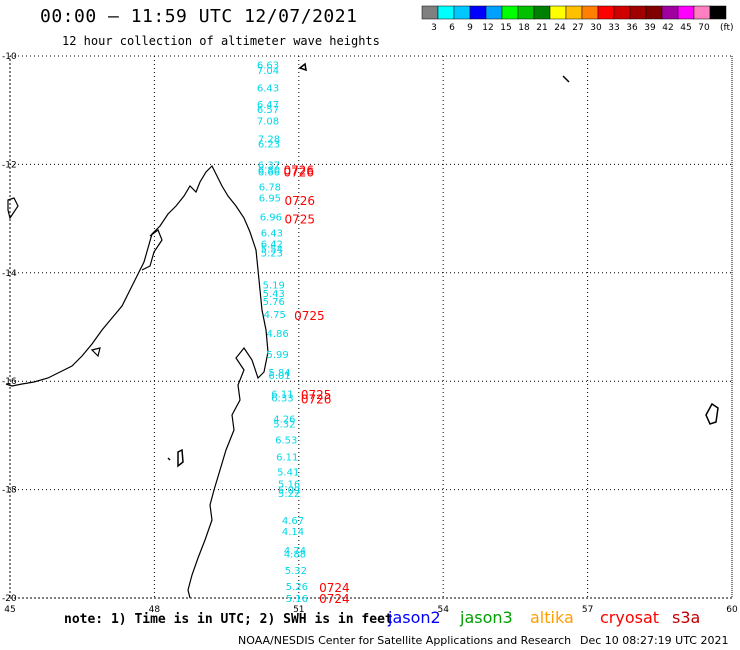 This screenshot has height=650, width=740. What do you see at coordinates (704, 28) in the screenshot?
I see `legend-tick-label: 70` at bounding box center [704, 28].